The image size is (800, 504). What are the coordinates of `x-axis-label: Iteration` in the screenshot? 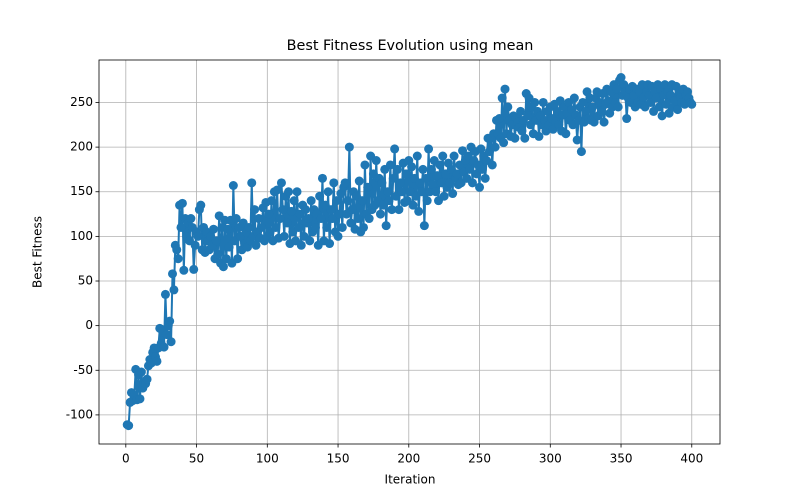 It's located at (410, 480).